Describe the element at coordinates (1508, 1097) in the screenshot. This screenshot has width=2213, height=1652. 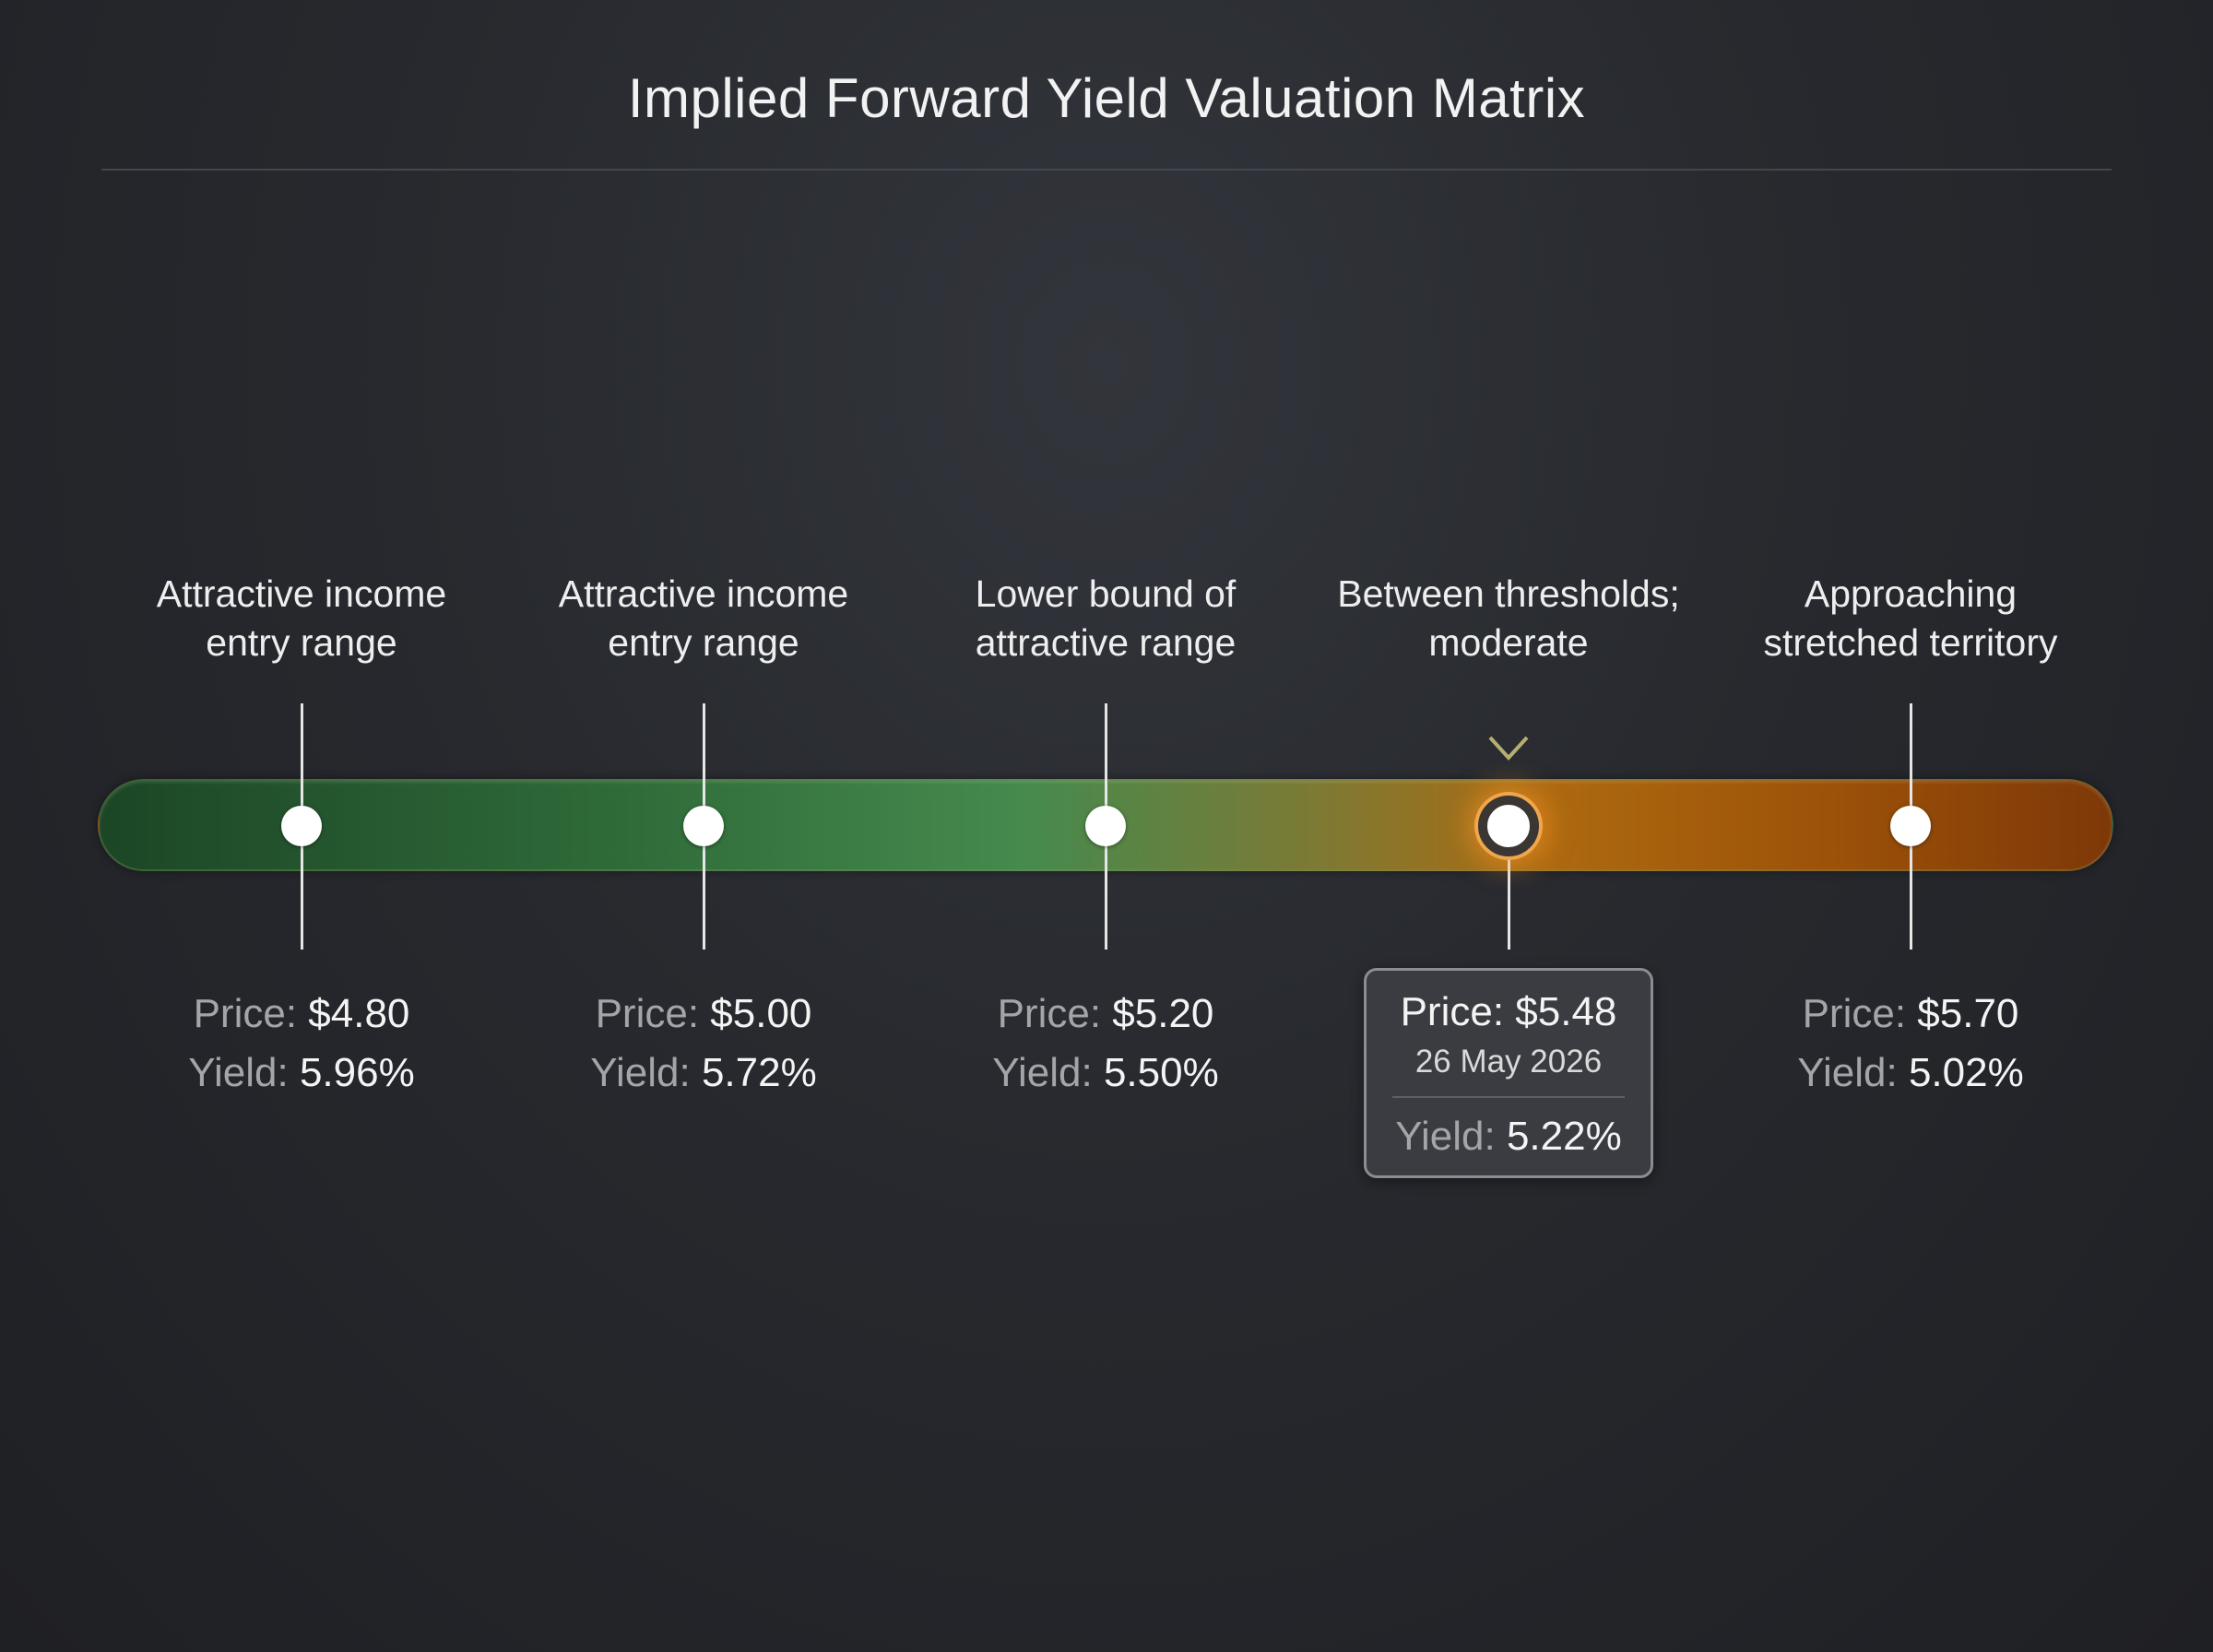
I see `tooltip-divider` at that location.